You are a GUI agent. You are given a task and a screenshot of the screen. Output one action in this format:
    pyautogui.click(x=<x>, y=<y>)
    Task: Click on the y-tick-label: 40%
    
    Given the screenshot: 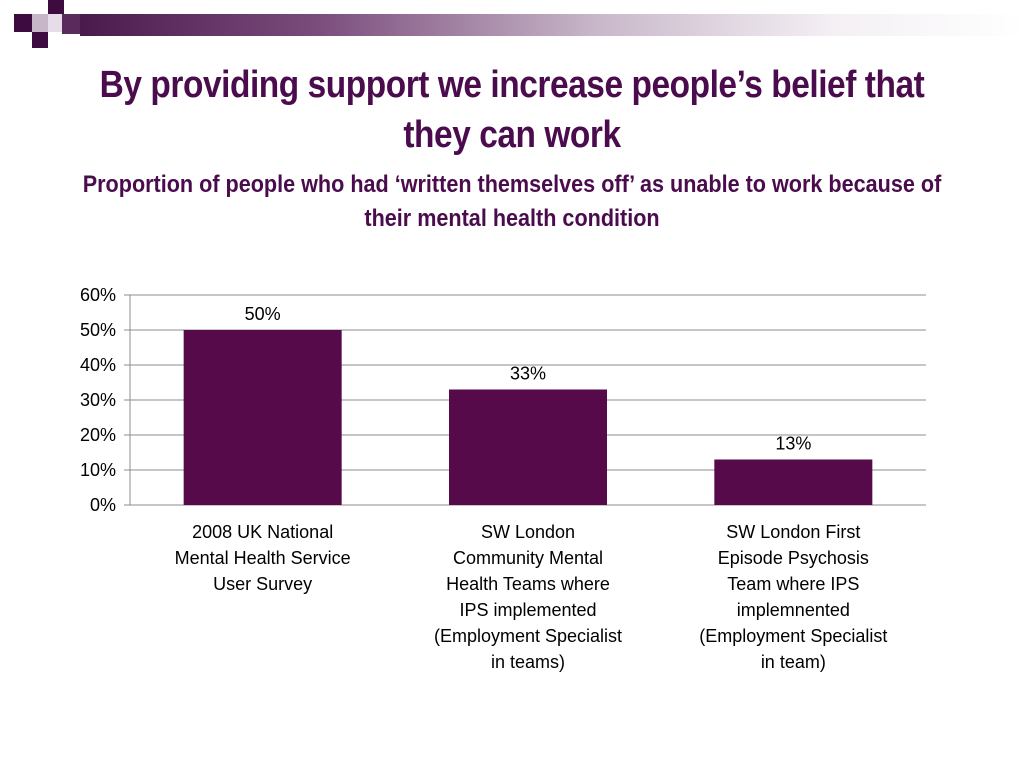 What is the action you would take?
    pyautogui.click(x=98, y=365)
    